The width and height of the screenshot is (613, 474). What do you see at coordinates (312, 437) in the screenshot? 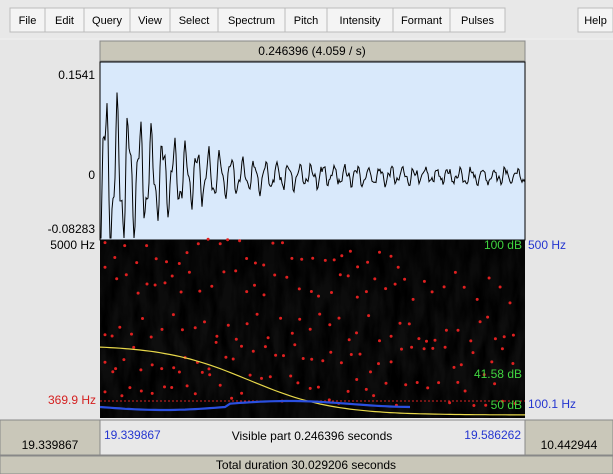
I see `visible-bar` at bounding box center [312, 437].